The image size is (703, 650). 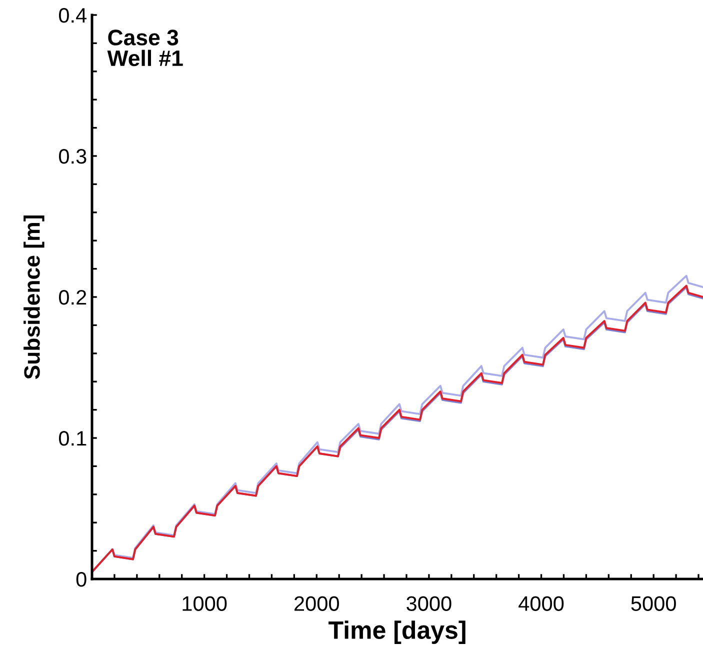 What do you see at coordinates (72, 297) in the screenshot?
I see `y-tick-label: 0.2` at bounding box center [72, 297].